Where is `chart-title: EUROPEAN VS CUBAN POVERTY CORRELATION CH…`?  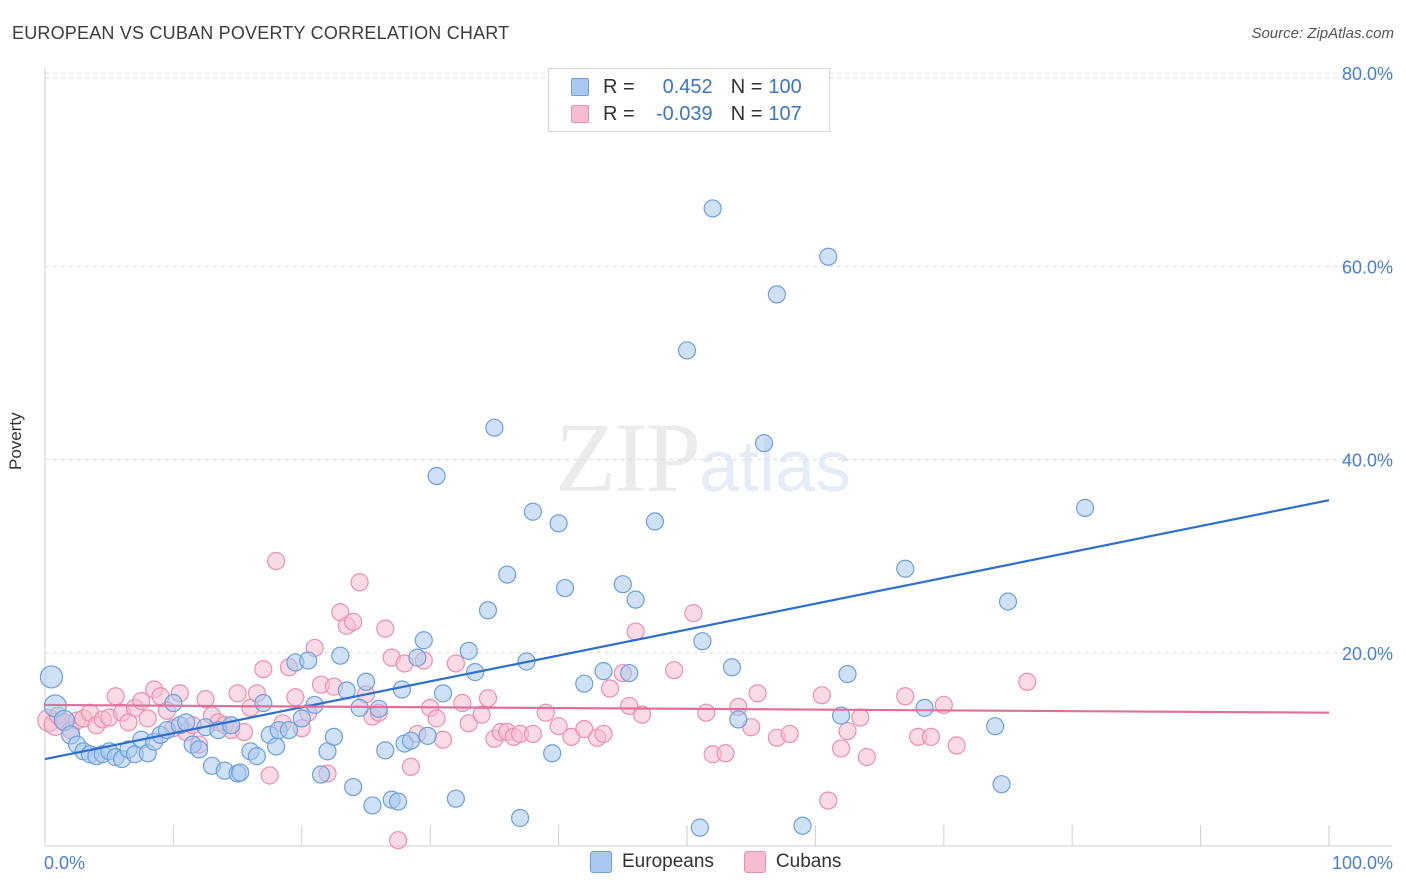
chart-title: EUROPEAN VS CUBAN POVERTY CORRELATION CH… is located at coordinates (261, 33).